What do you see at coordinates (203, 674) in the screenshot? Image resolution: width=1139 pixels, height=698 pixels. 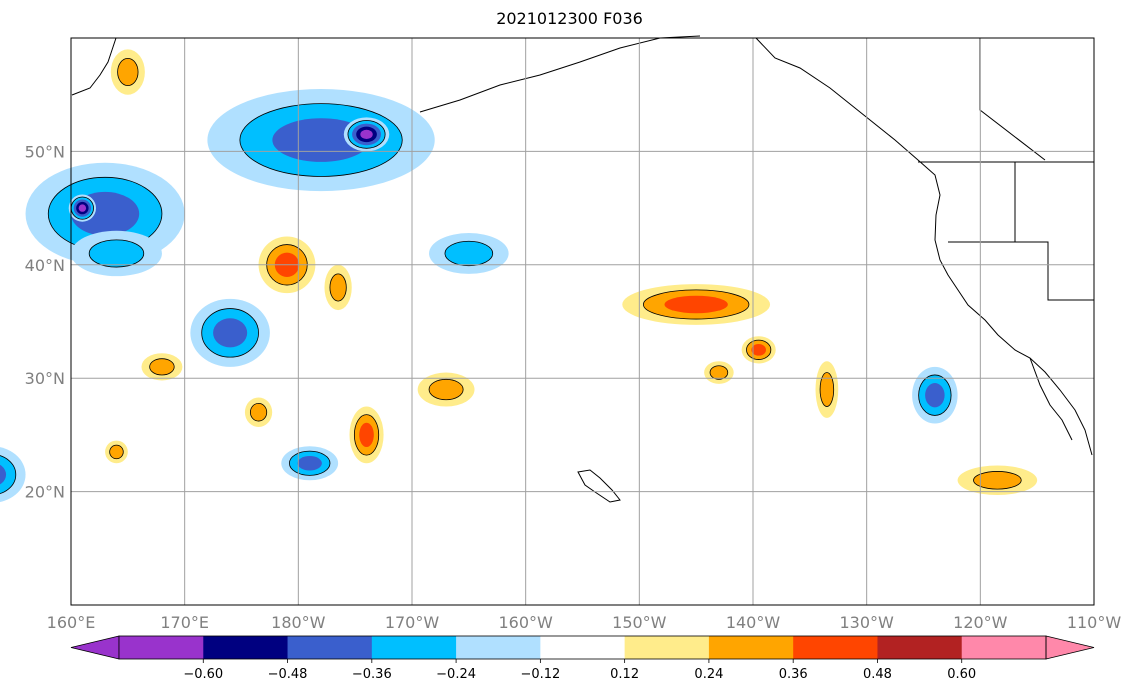 I see `colorbar-tick-label: −0.60` at bounding box center [203, 674].